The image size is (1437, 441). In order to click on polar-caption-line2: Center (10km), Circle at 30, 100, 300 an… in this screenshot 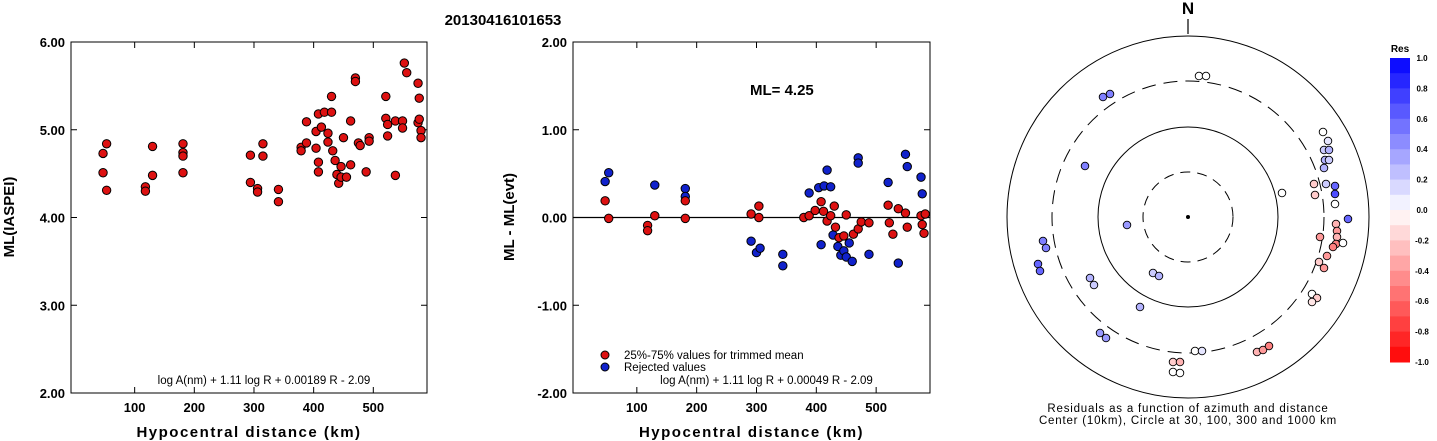, I will do `click(1188, 421)`.